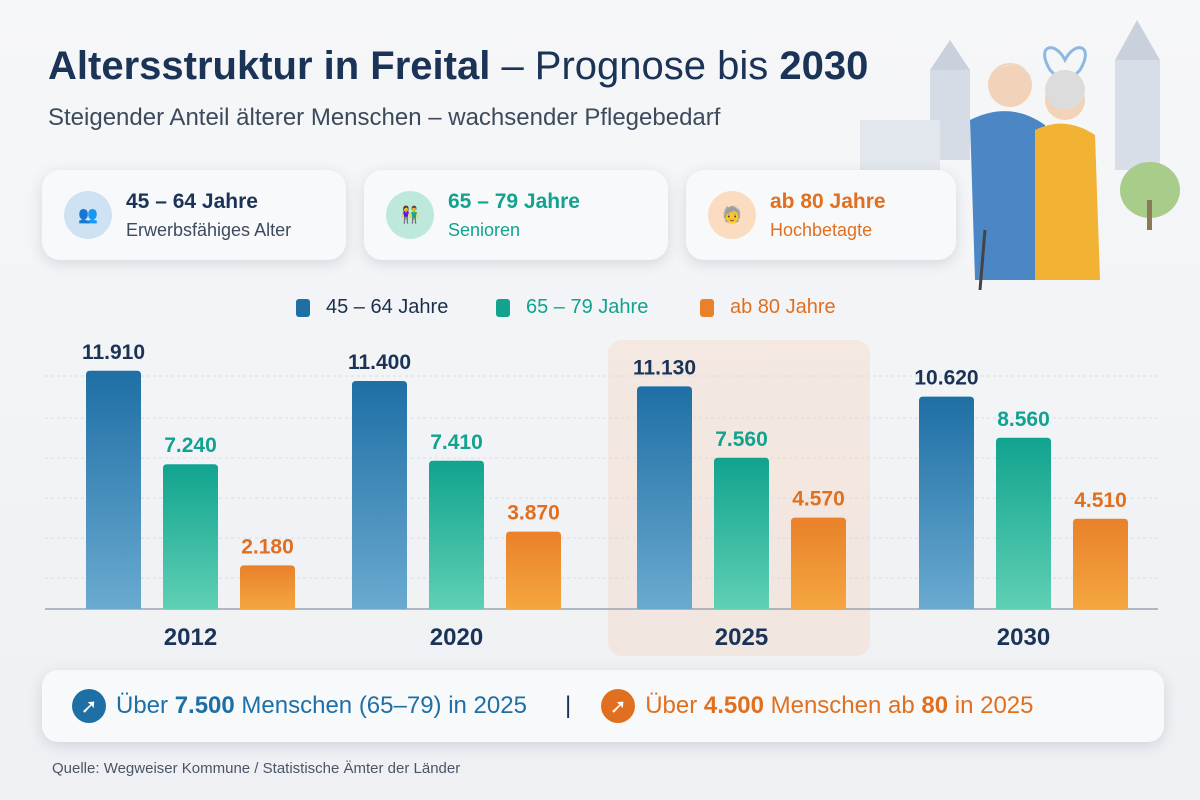  I want to click on title-main: Altersstruktur in Freital, so click(269, 66).